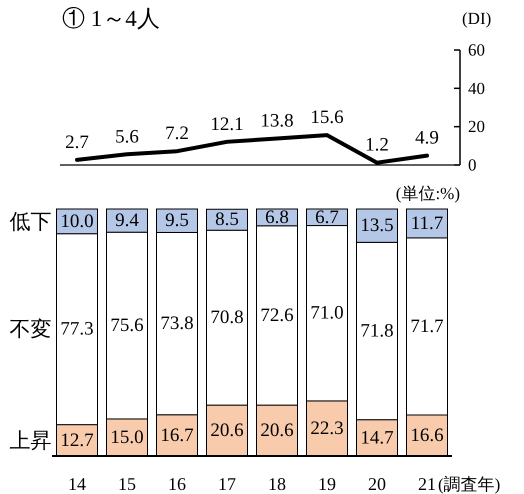 This screenshot has height=494, width=524. Describe the element at coordinates (477, 18) in the screenshot. I see `ylabel: (DI)` at that location.